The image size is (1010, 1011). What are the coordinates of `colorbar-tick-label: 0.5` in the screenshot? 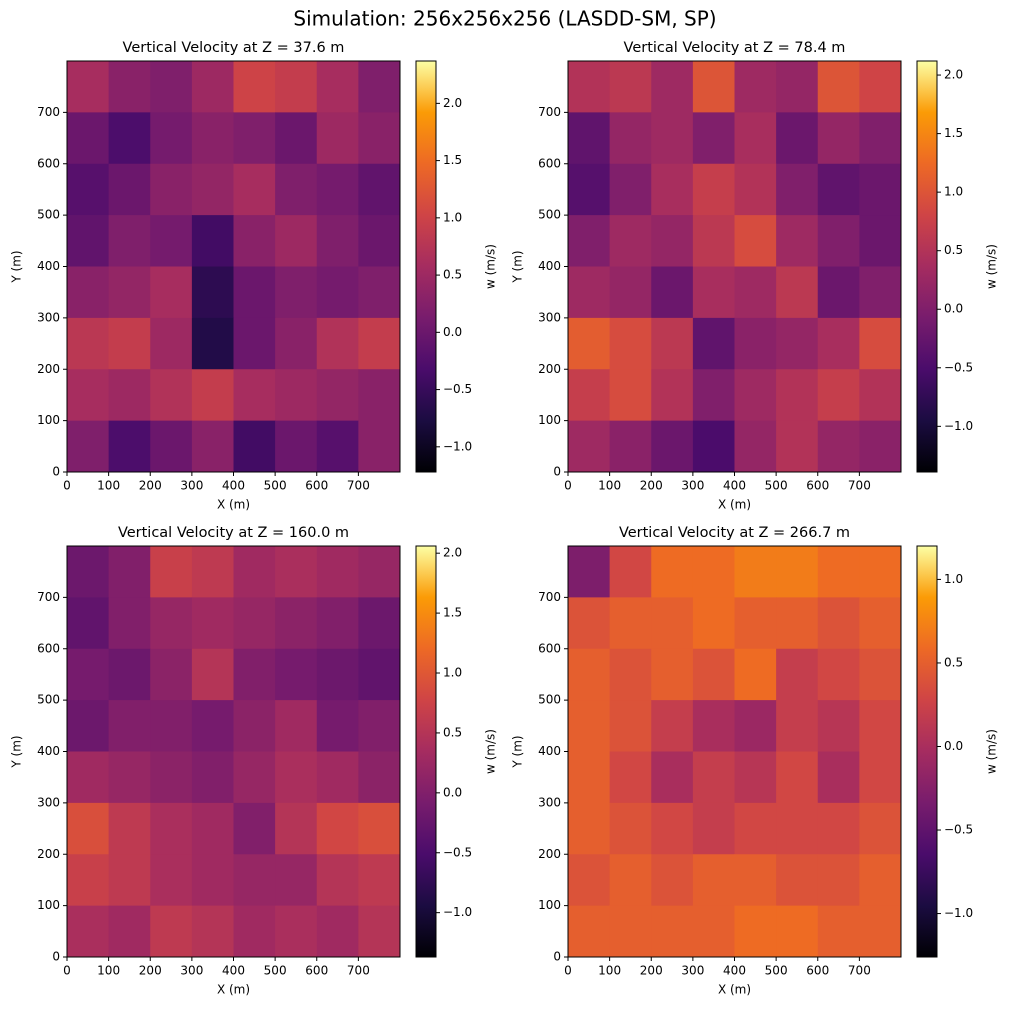 It's located at (452, 732).